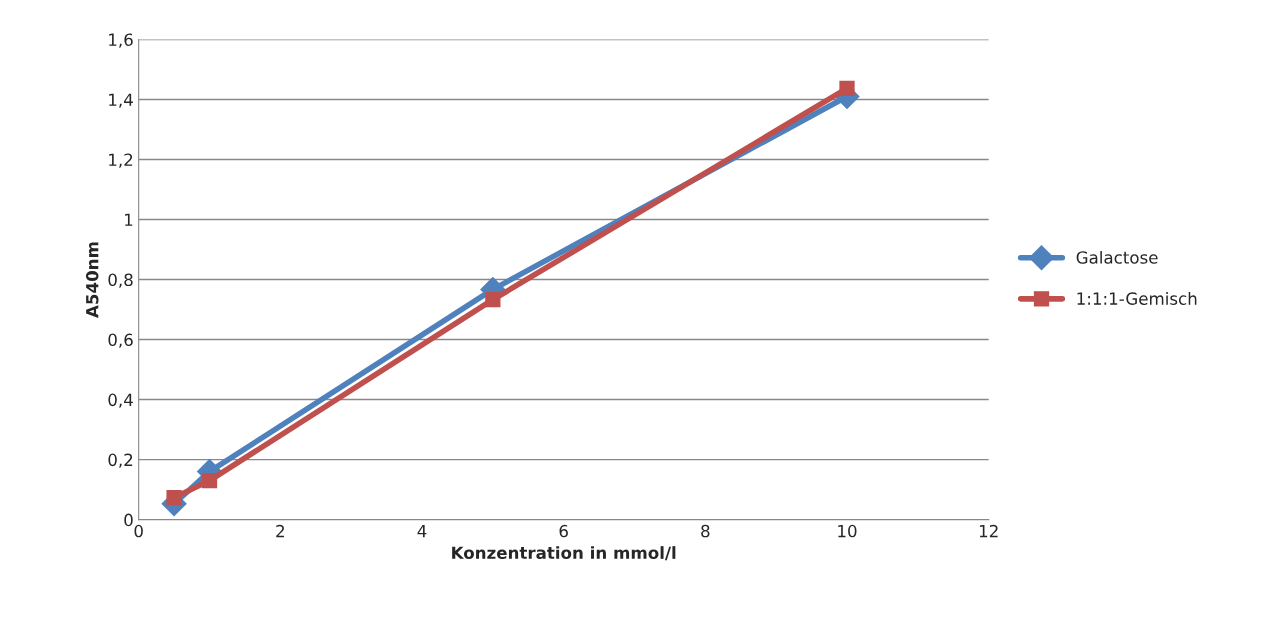  What do you see at coordinates (121, 100) in the screenshot?
I see `y-tick-label: 1,4` at bounding box center [121, 100].